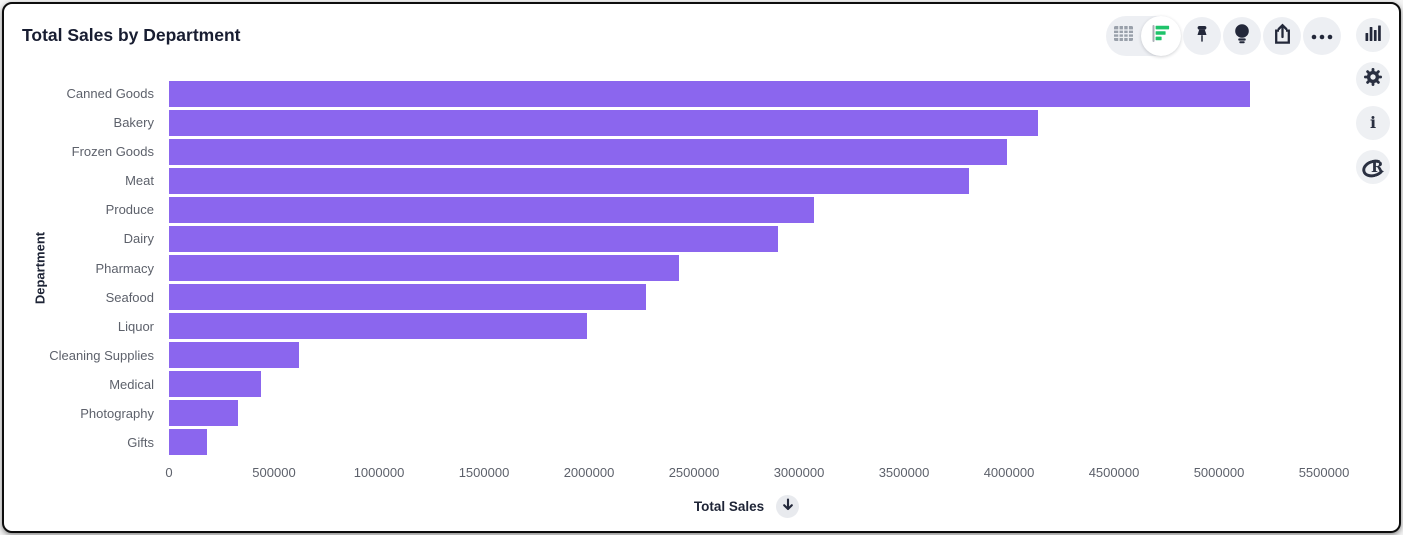 The width and height of the screenshot is (1403, 535). What do you see at coordinates (1219, 472) in the screenshot?
I see `x-tick-label: 5000000` at bounding box center [1219, 472].